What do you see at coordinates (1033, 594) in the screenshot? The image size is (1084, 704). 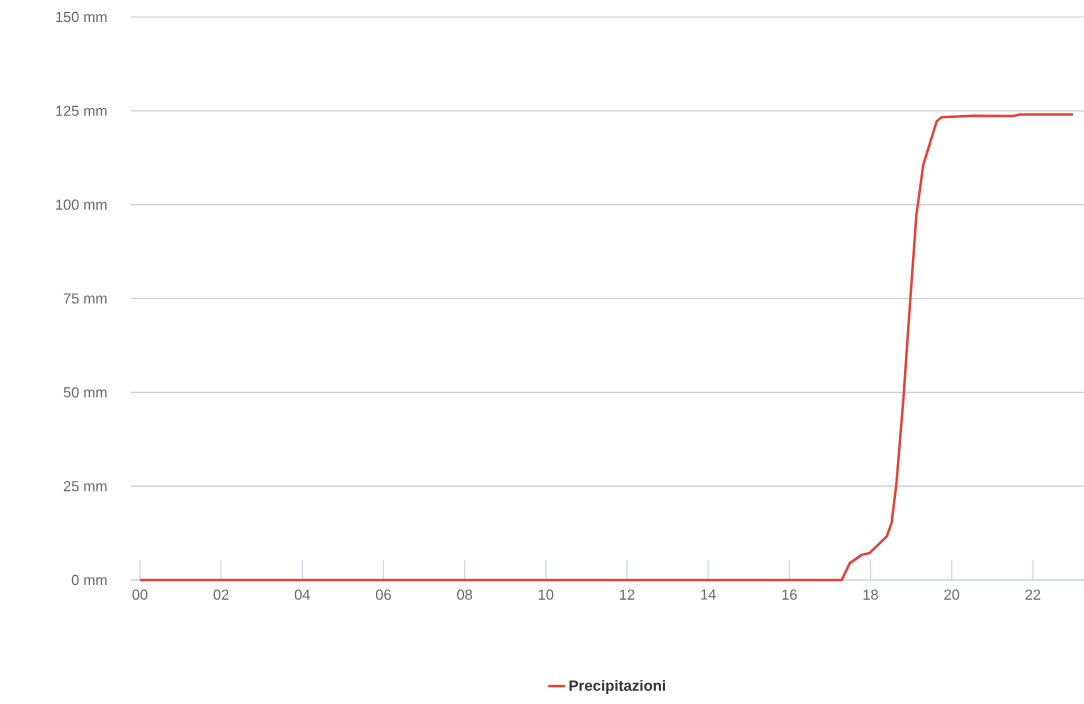 I see `x-tick-label: 22` at bounding box center [1033, 594].